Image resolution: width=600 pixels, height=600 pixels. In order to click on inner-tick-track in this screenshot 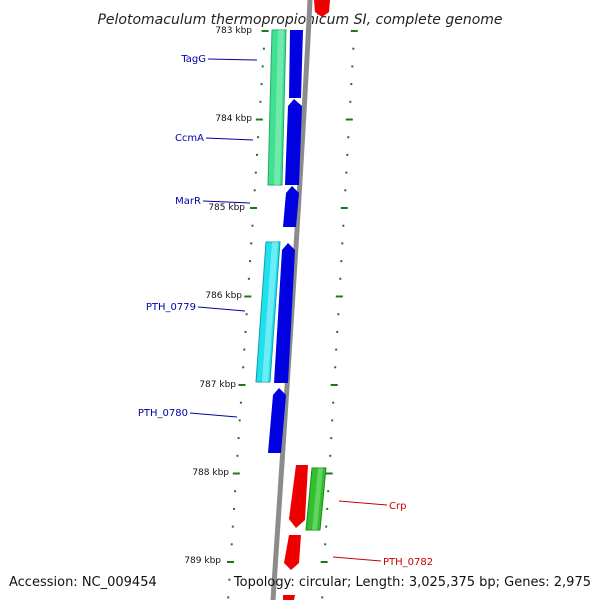, I will do `click(248, 314)`.